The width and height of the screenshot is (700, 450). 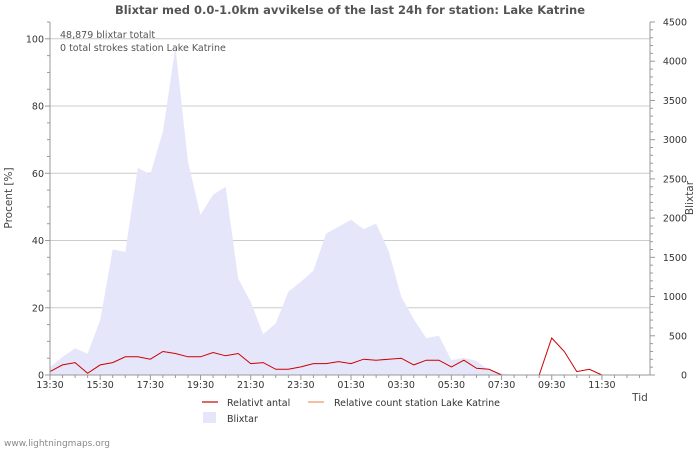 I want to click on legend-swatch-blixtar, so click(x=209, y=417).